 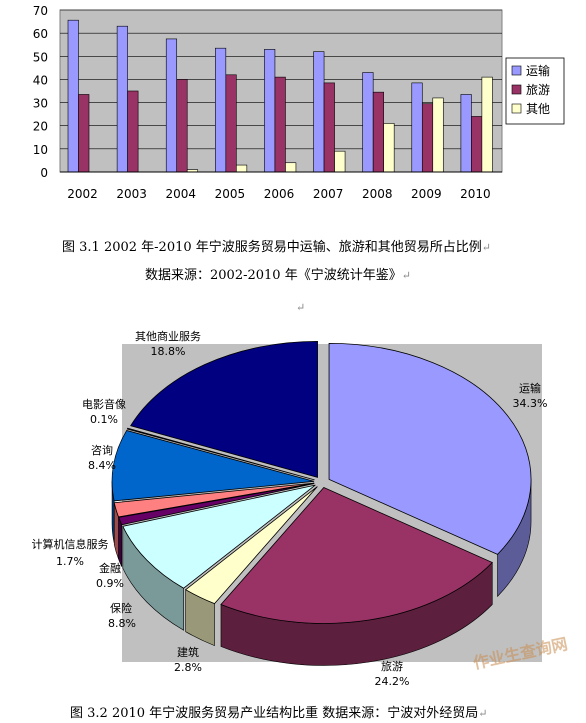 What do you see at coordinates (301, 307) in the screenshot?
I see `paragraph-mark: ↵` at bounding box center [301, 307].